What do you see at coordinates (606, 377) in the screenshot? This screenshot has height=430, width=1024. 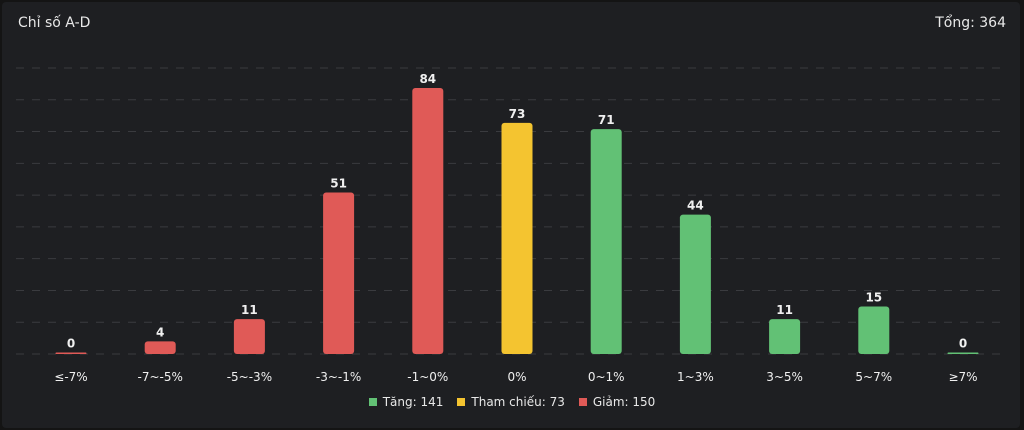 I see `x-tick-label-6: 0~1%` at bounding box center [606, 377].